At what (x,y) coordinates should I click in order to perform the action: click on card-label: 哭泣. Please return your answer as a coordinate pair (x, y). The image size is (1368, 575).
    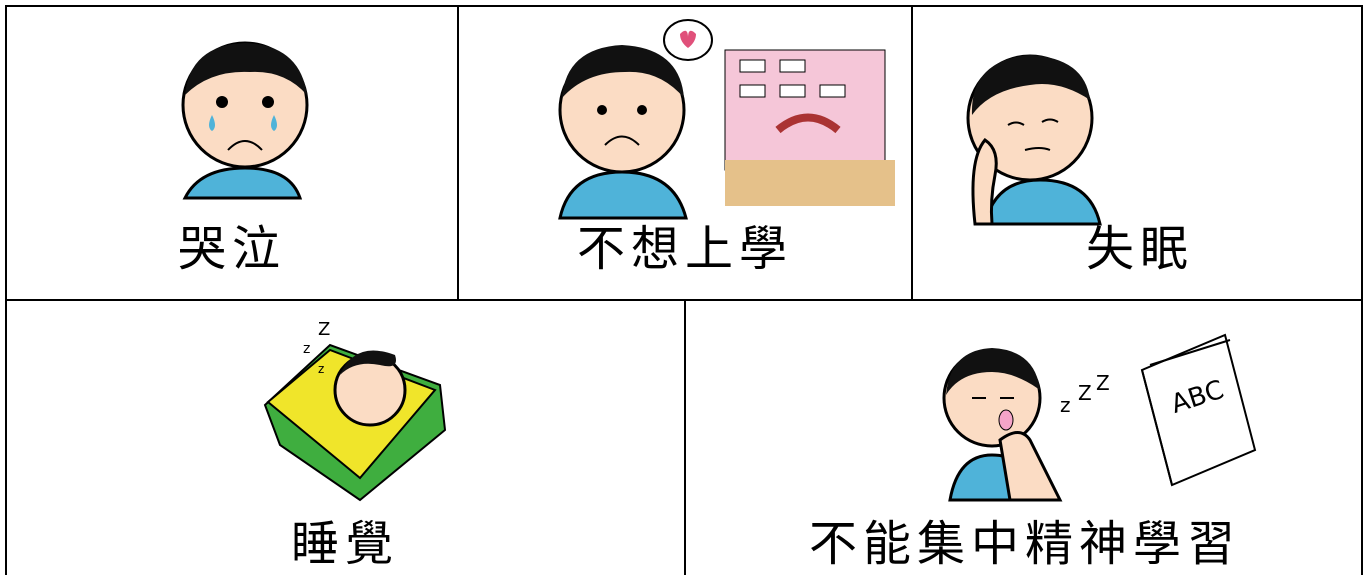
    Looking at the image, I should click on (232, 249).